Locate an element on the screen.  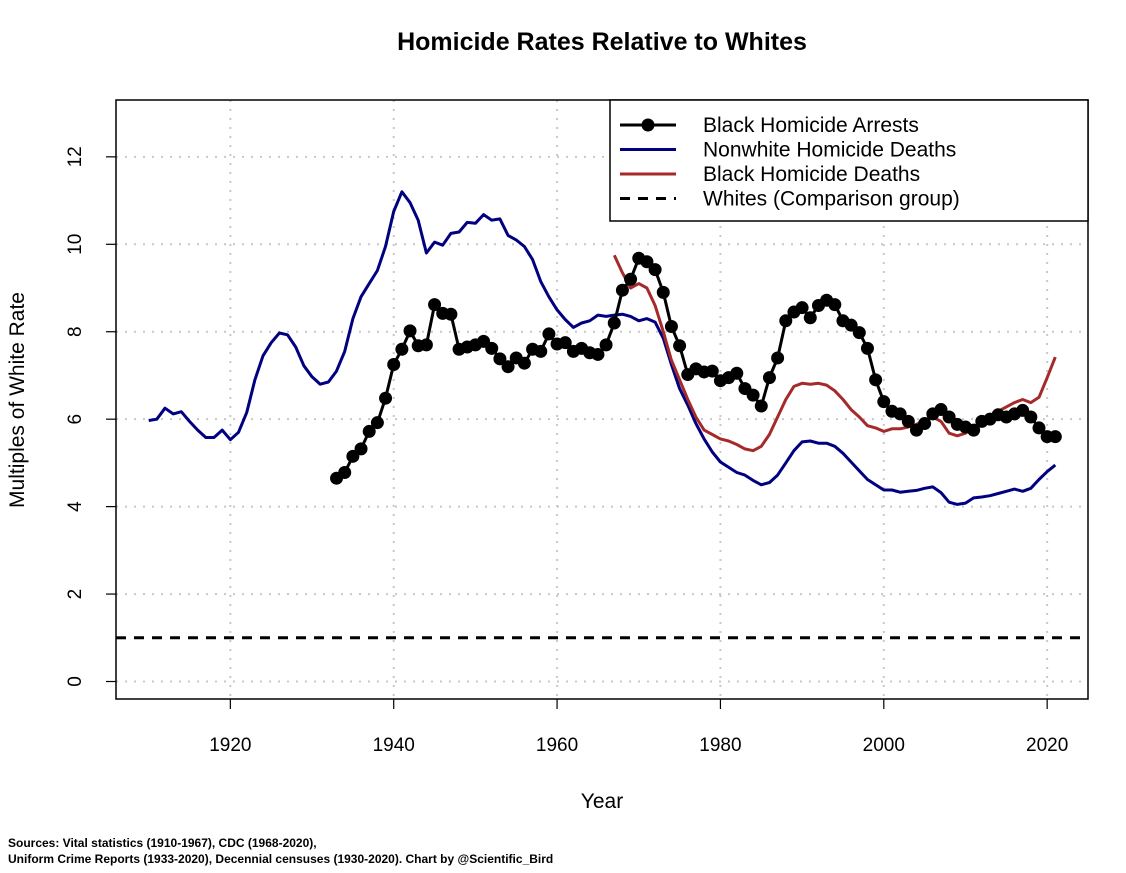
legend-box is located at coordinates (849, 160).